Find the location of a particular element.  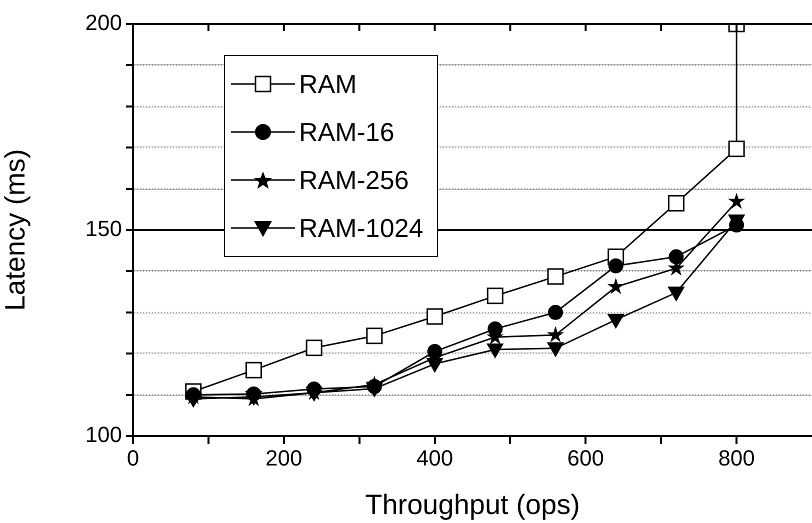

x-tick-label: 600 is located at coordinates (585, 457).